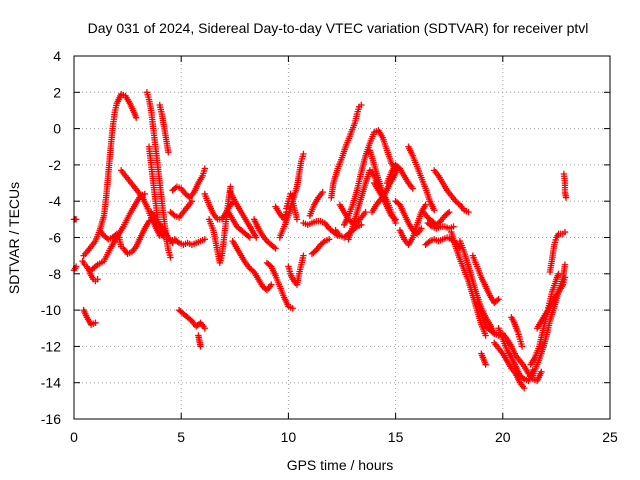 Image resolution: width=640 pixels, height=480 pixels. I want to click on x-tick-label: 15, so click(396, 437).